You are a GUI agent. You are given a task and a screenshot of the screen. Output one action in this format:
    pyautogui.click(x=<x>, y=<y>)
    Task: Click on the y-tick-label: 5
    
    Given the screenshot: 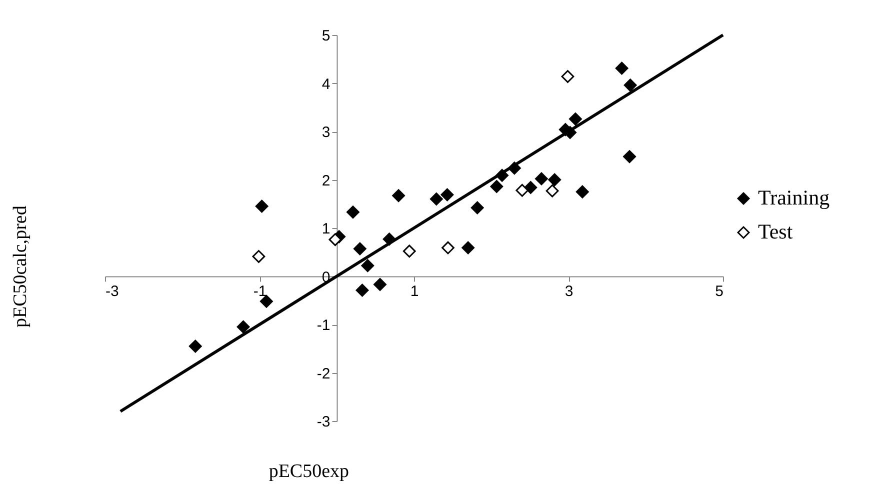 What is the action you would take?
    pyautogui.click(x=326, y=36)
    